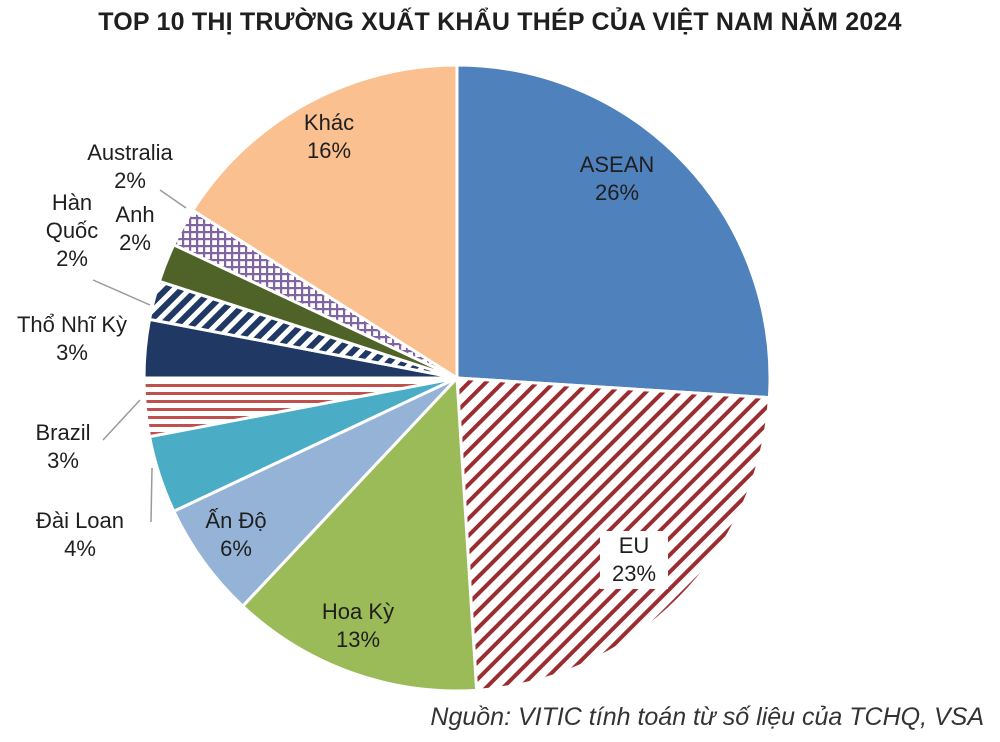 This screenshot has width=1000, height=742. What do you see at coordinates (324, 222) in the screenshot?
I see `slice-khac` at bounding box center [324, 222].